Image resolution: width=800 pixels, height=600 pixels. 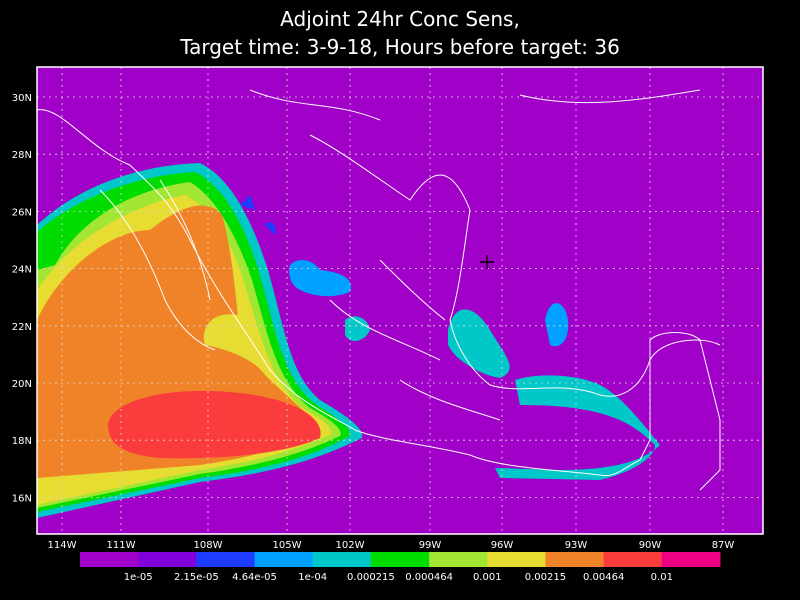 I want to click on lon-label: 102W, so click(x=350, y=545).